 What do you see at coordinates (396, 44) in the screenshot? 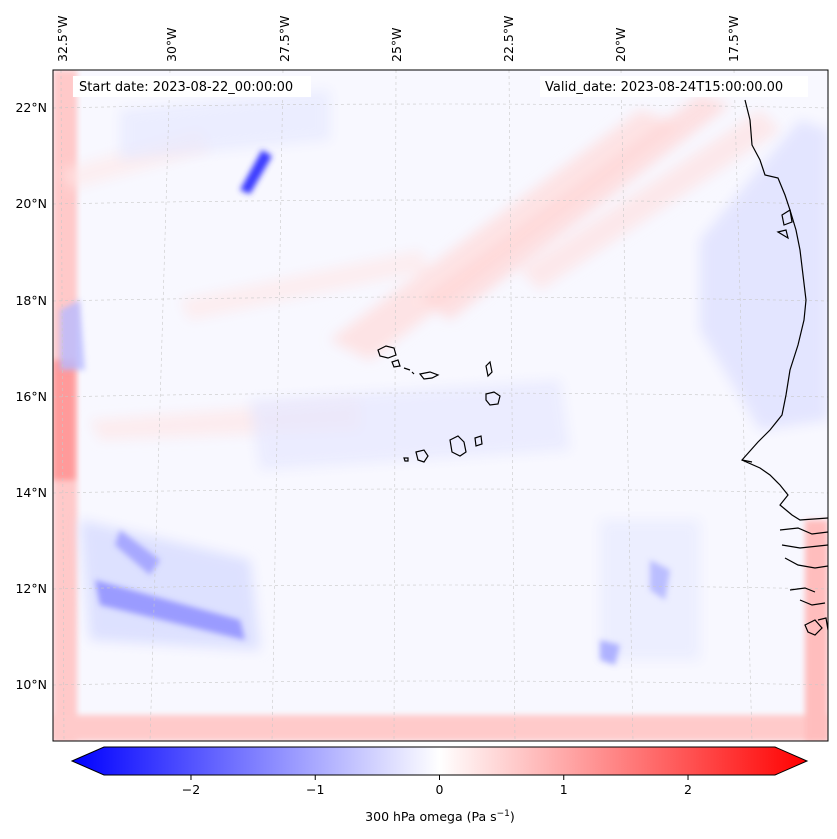
I see `lon-label: 25°W` at bounding box center [396, 44].